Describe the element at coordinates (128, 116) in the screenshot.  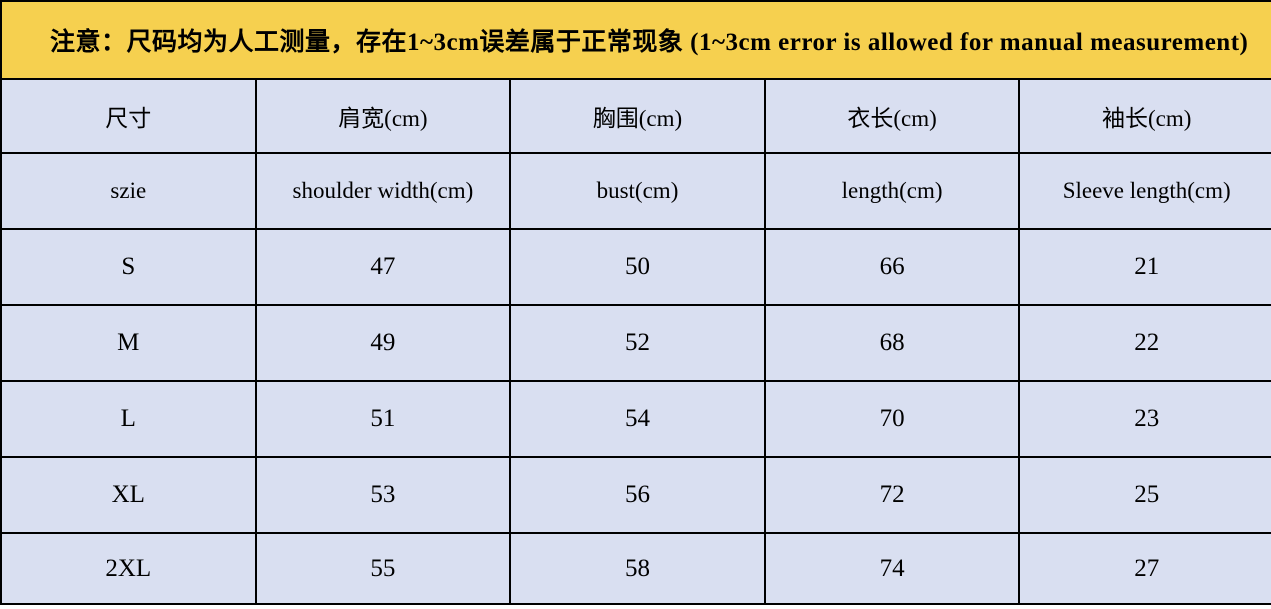
I see `header-cn-size: 尺寸` at that location.